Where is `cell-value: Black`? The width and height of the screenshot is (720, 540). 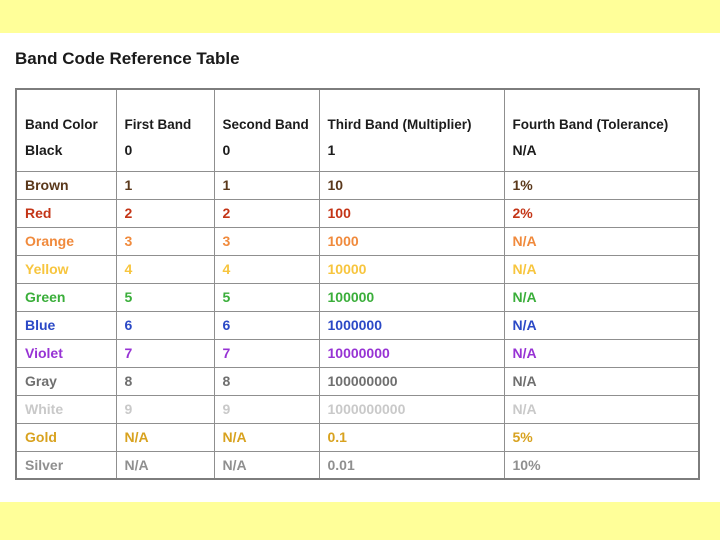 cell-value: Black is located at coordinates (44, 150).